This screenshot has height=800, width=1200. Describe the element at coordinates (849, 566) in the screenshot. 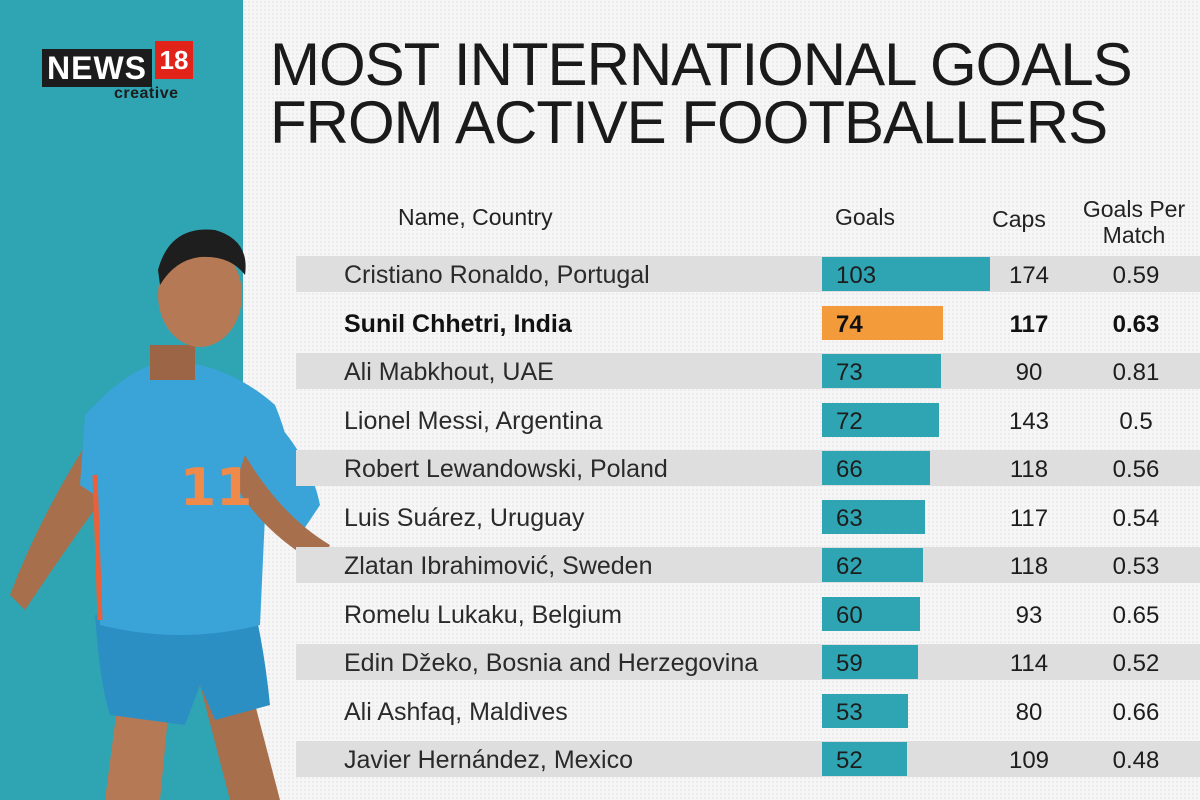

I see `goals-value: 62` at that location.